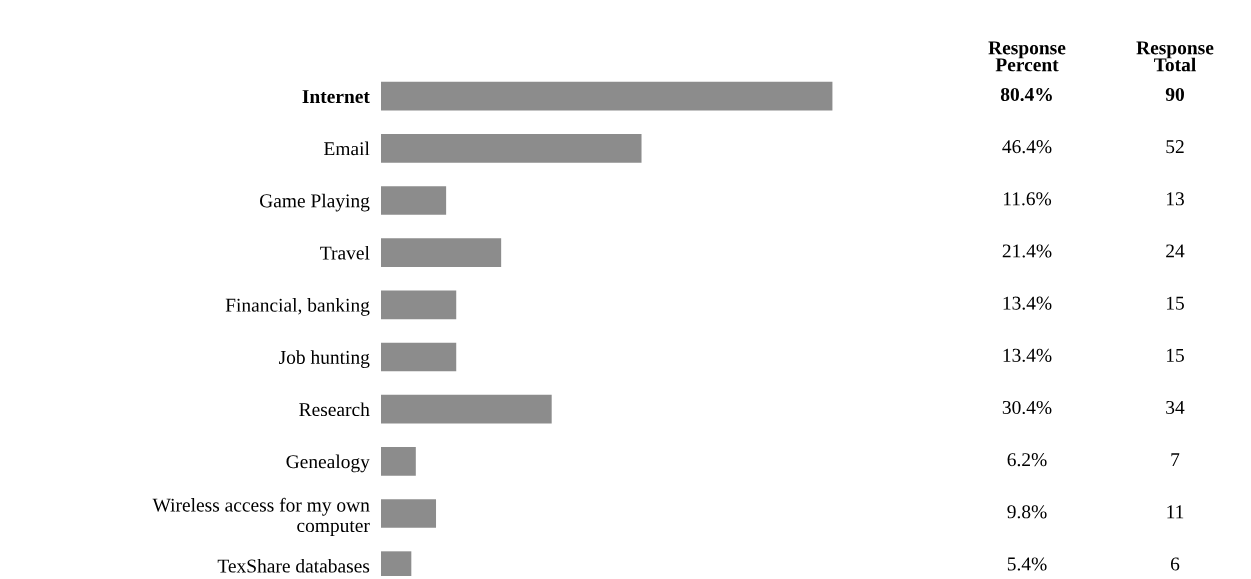 The width and height of the screenshot is (1251, 579). Describe the element at coordinates (297, 307) in the screenshot. I see `y-tick-label: Financial, banking` at that location.